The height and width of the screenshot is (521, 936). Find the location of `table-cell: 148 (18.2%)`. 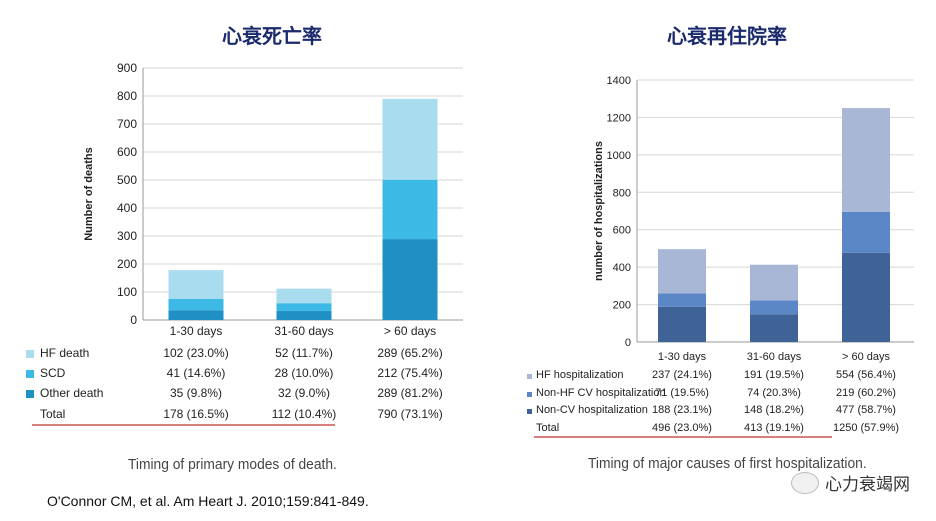

table-cell: 148 (18.2%) is located at coordinates (774, 410).